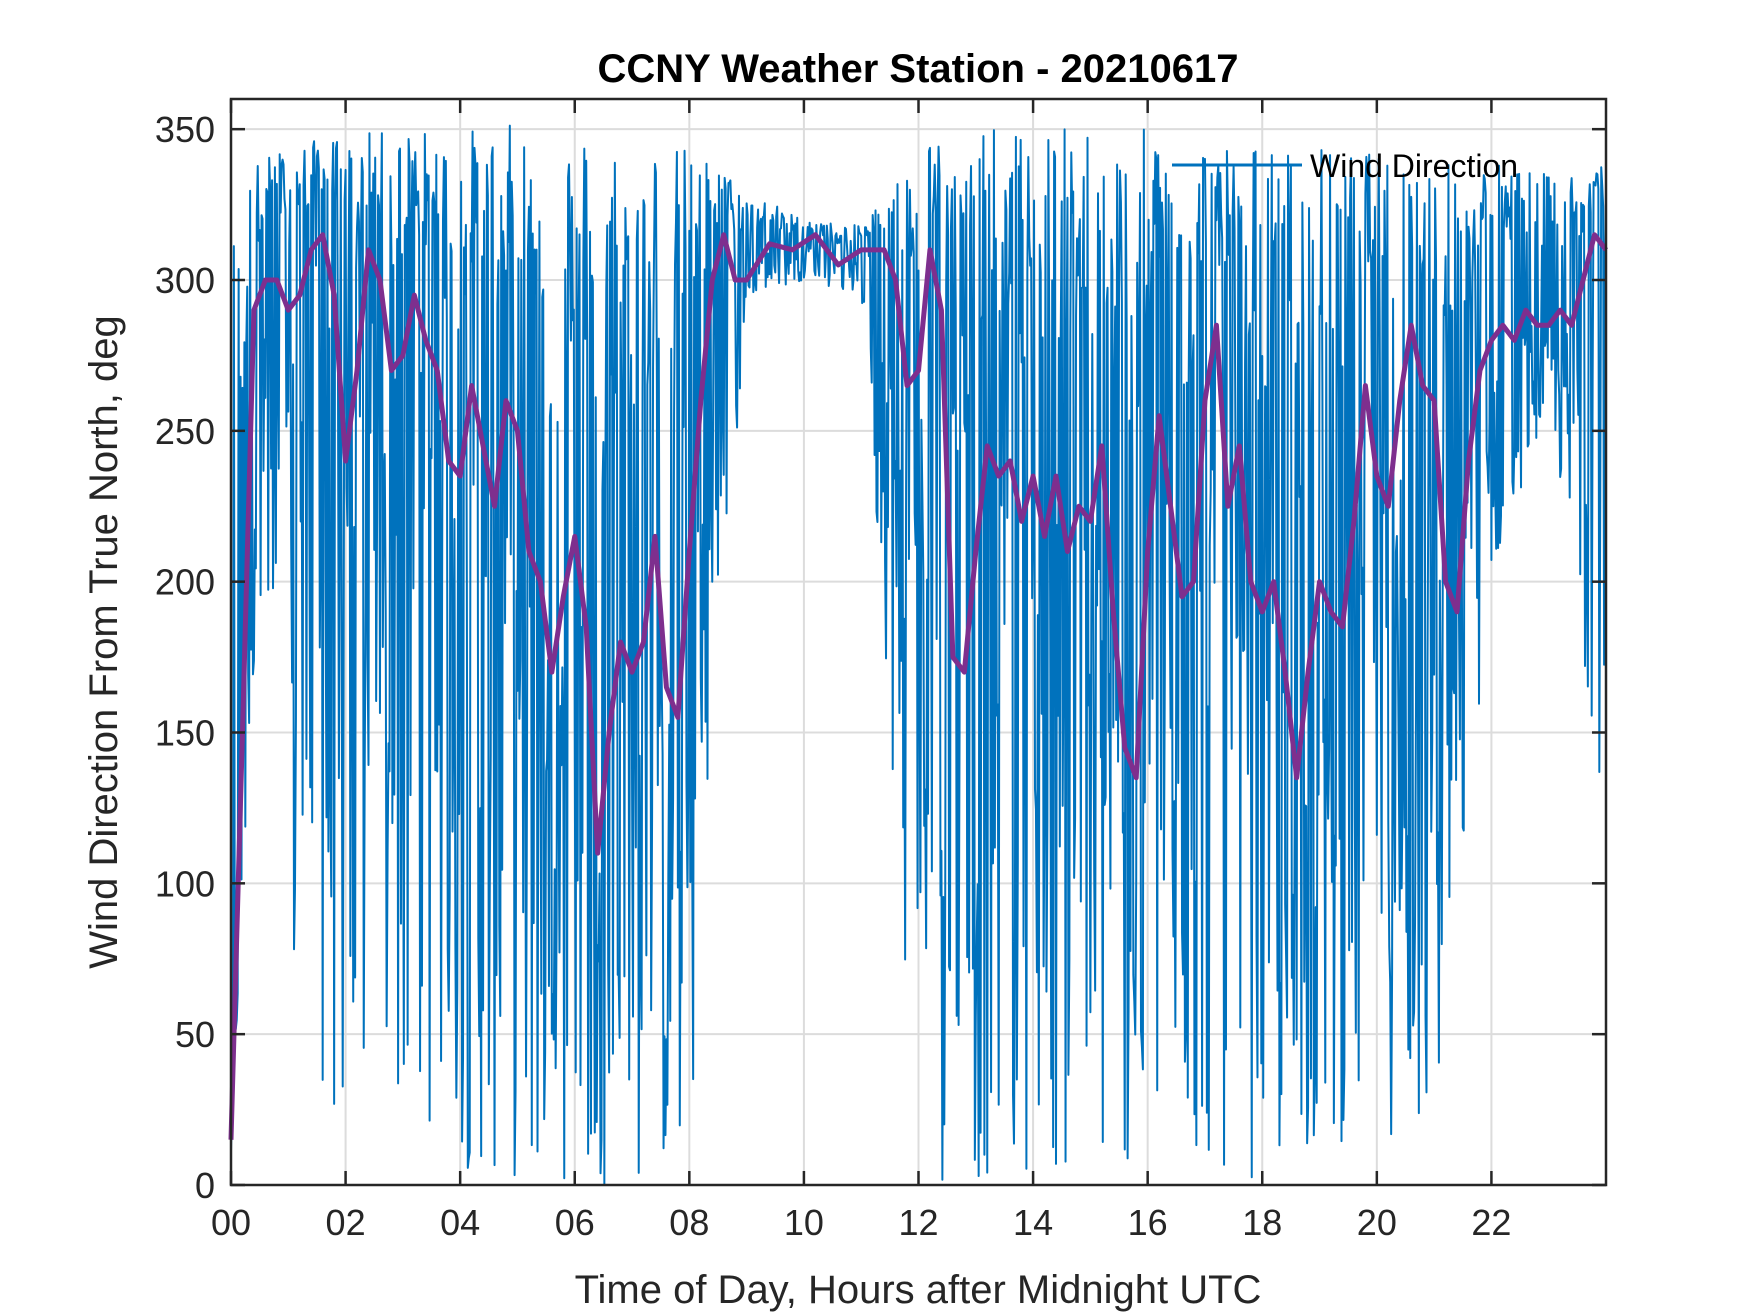  Describe the element at coordinates (1377, 1222) in the screenshot. I see `x-tick-label: 20` at that location.